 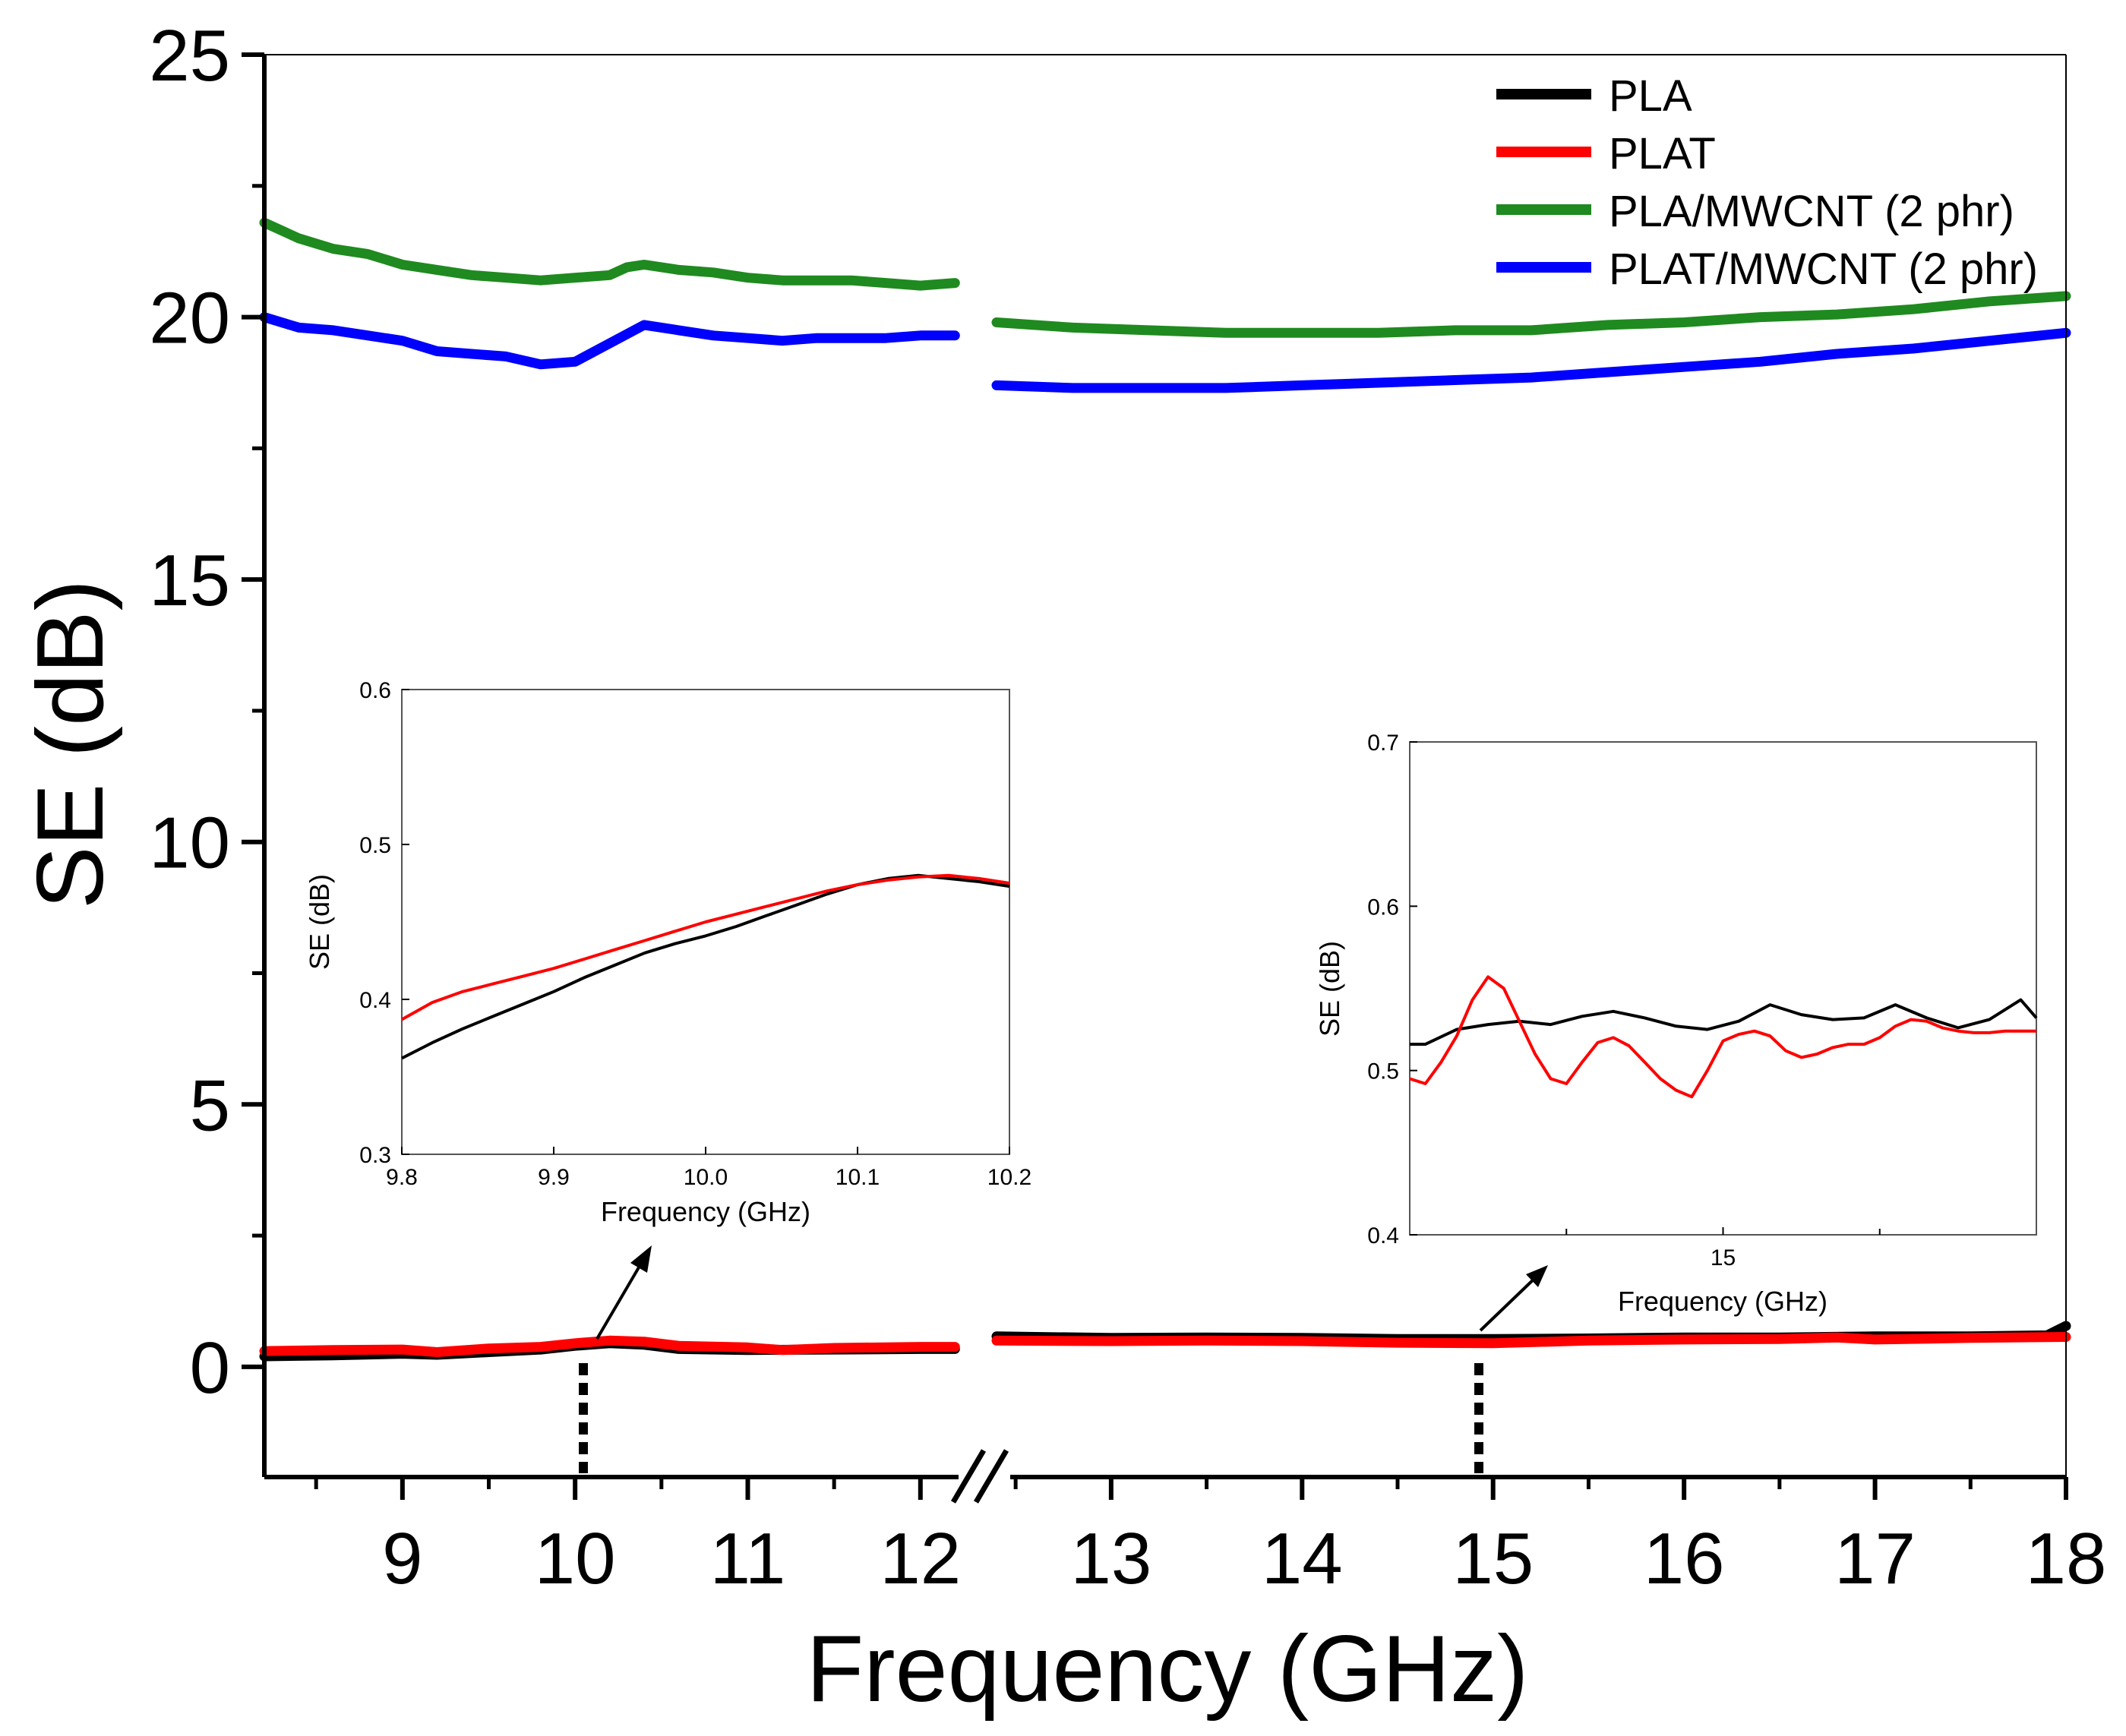 I want to click on inset-2-y-tick-label: 0.4, so click(x=1383, y=1235).